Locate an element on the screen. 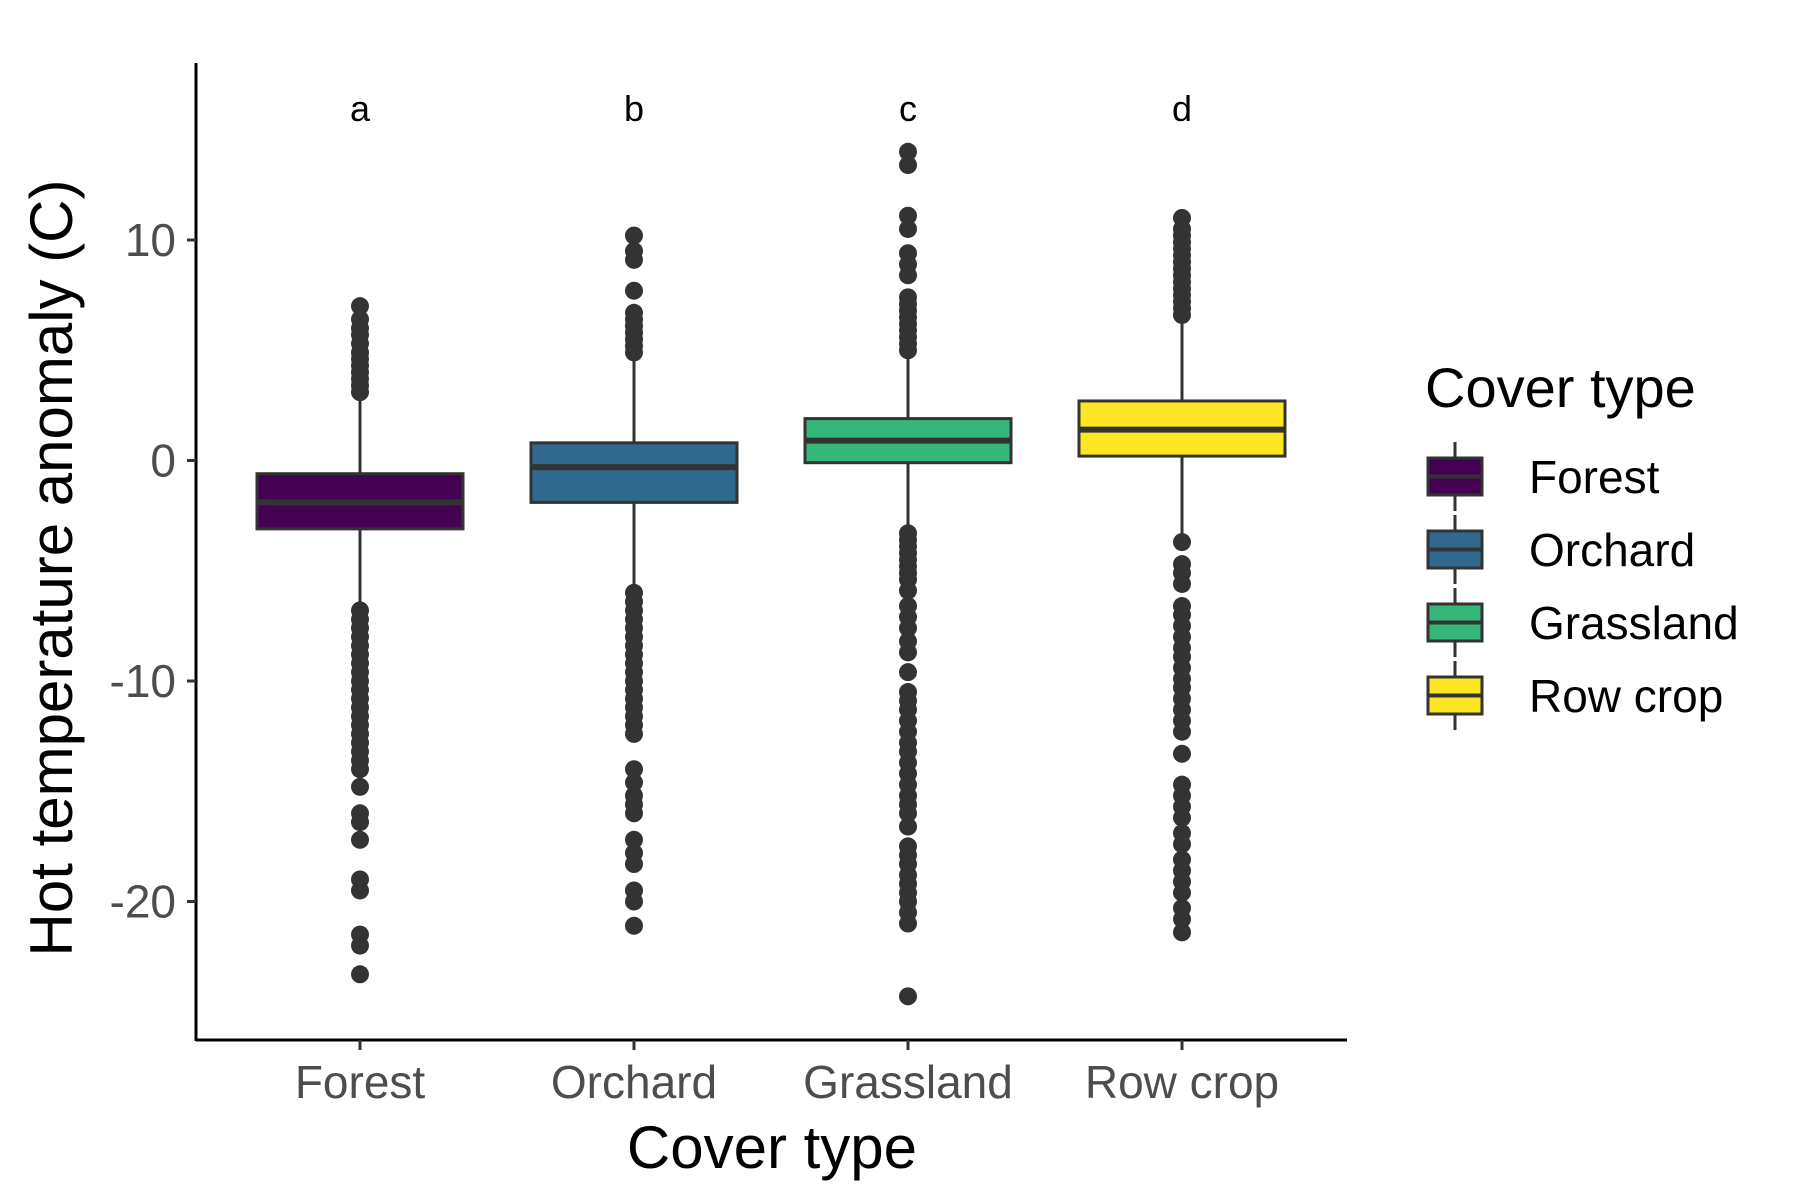 The image size is (1800, 1200). legend-item-orchard: Orchard is located at coordinates (1605, 549).